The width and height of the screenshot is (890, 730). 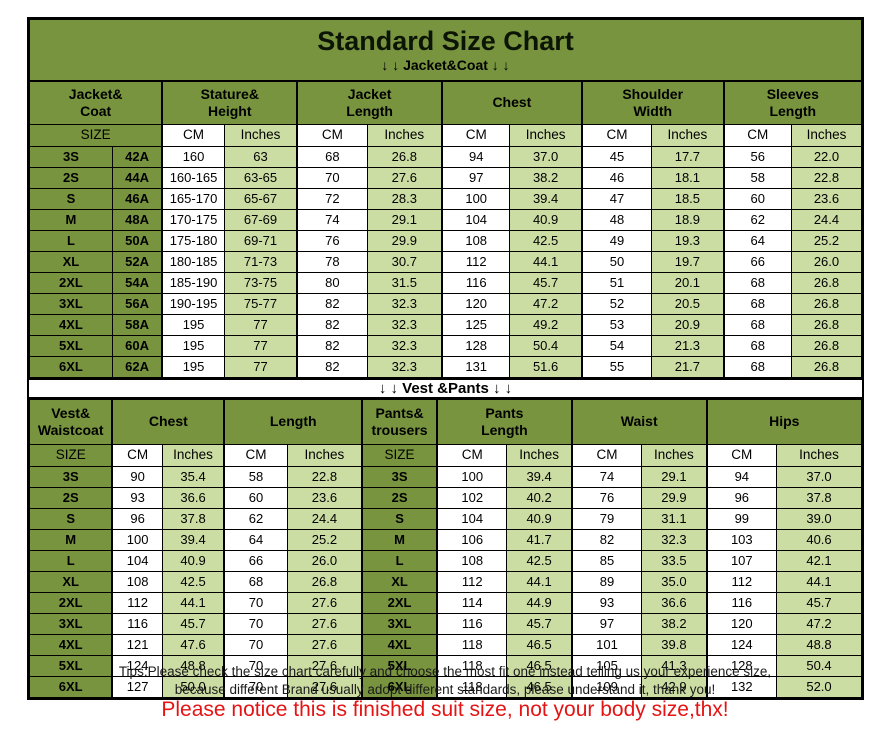 I want to click on measurement-cell: 195, so click(x=193, y=367).